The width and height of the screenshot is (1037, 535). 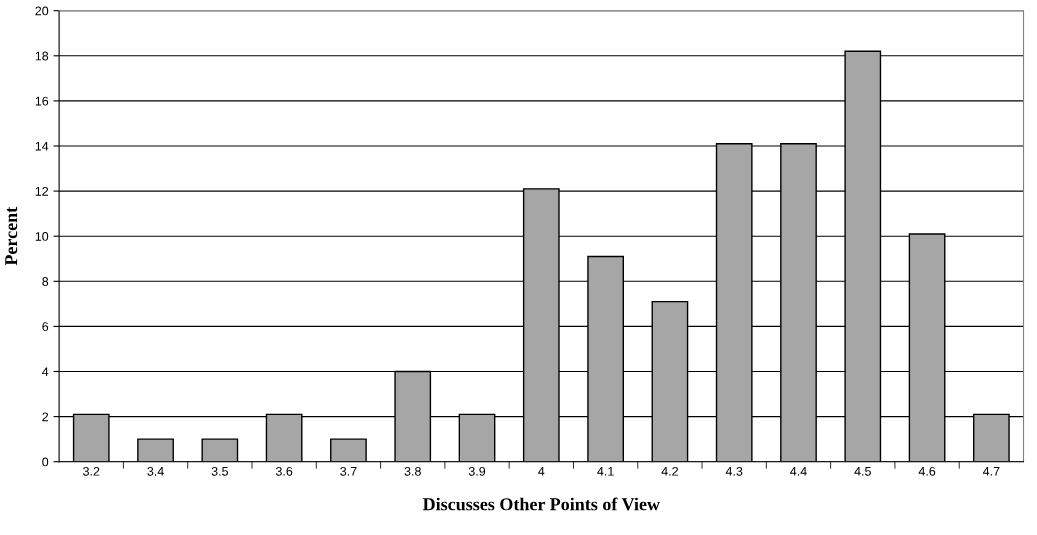 What do you see at coordinates (42, 236) in the screenshot?
I see `y-tick-label: 10` at bounding box center [42, 236].